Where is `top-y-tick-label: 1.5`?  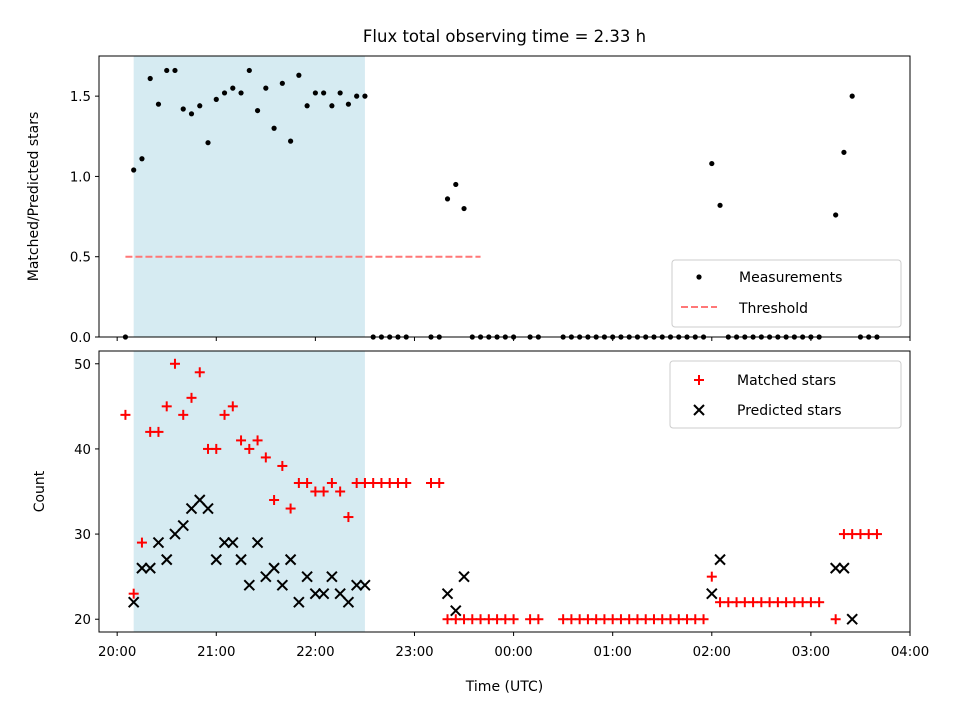 top-y-tick-label: 1.5 is located at coordinates (80, 97).